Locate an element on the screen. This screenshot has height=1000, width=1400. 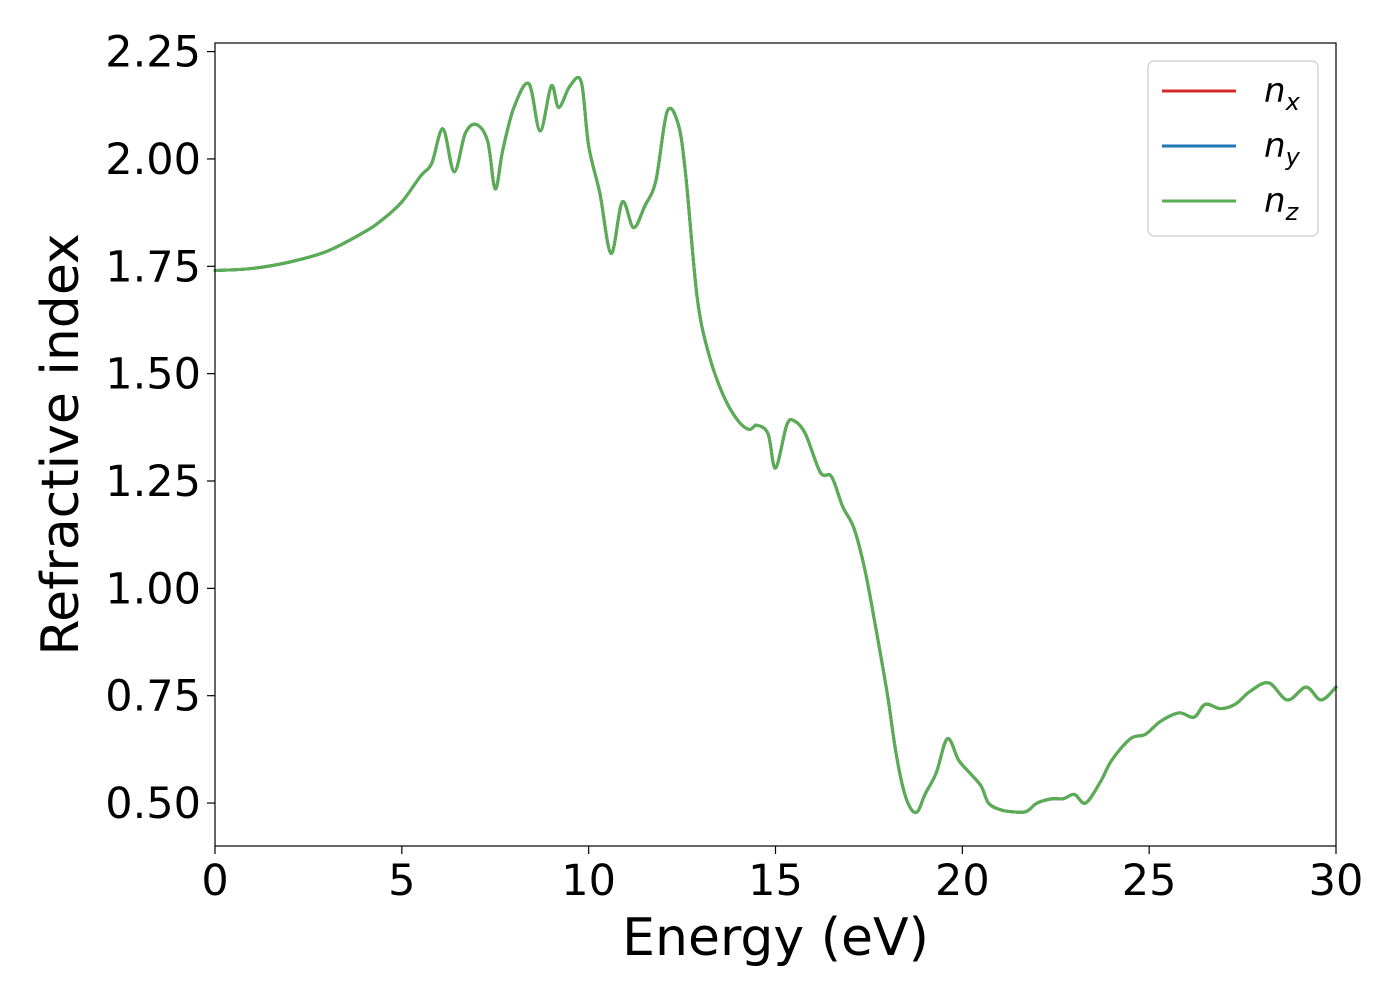
y-tick-label: 1.00 is located at coordinates (153, 589).